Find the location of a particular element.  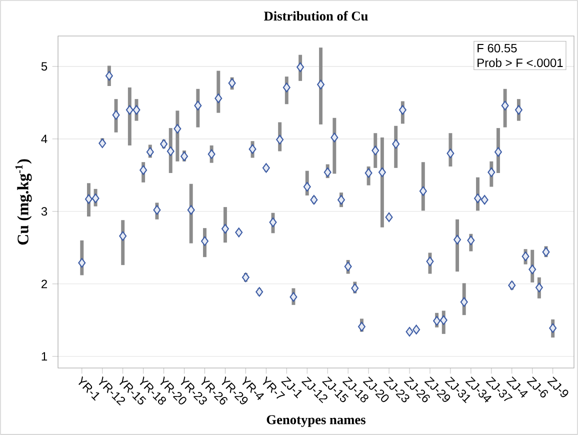

y-tick-label: 4 is located at coordinates (44, 139).